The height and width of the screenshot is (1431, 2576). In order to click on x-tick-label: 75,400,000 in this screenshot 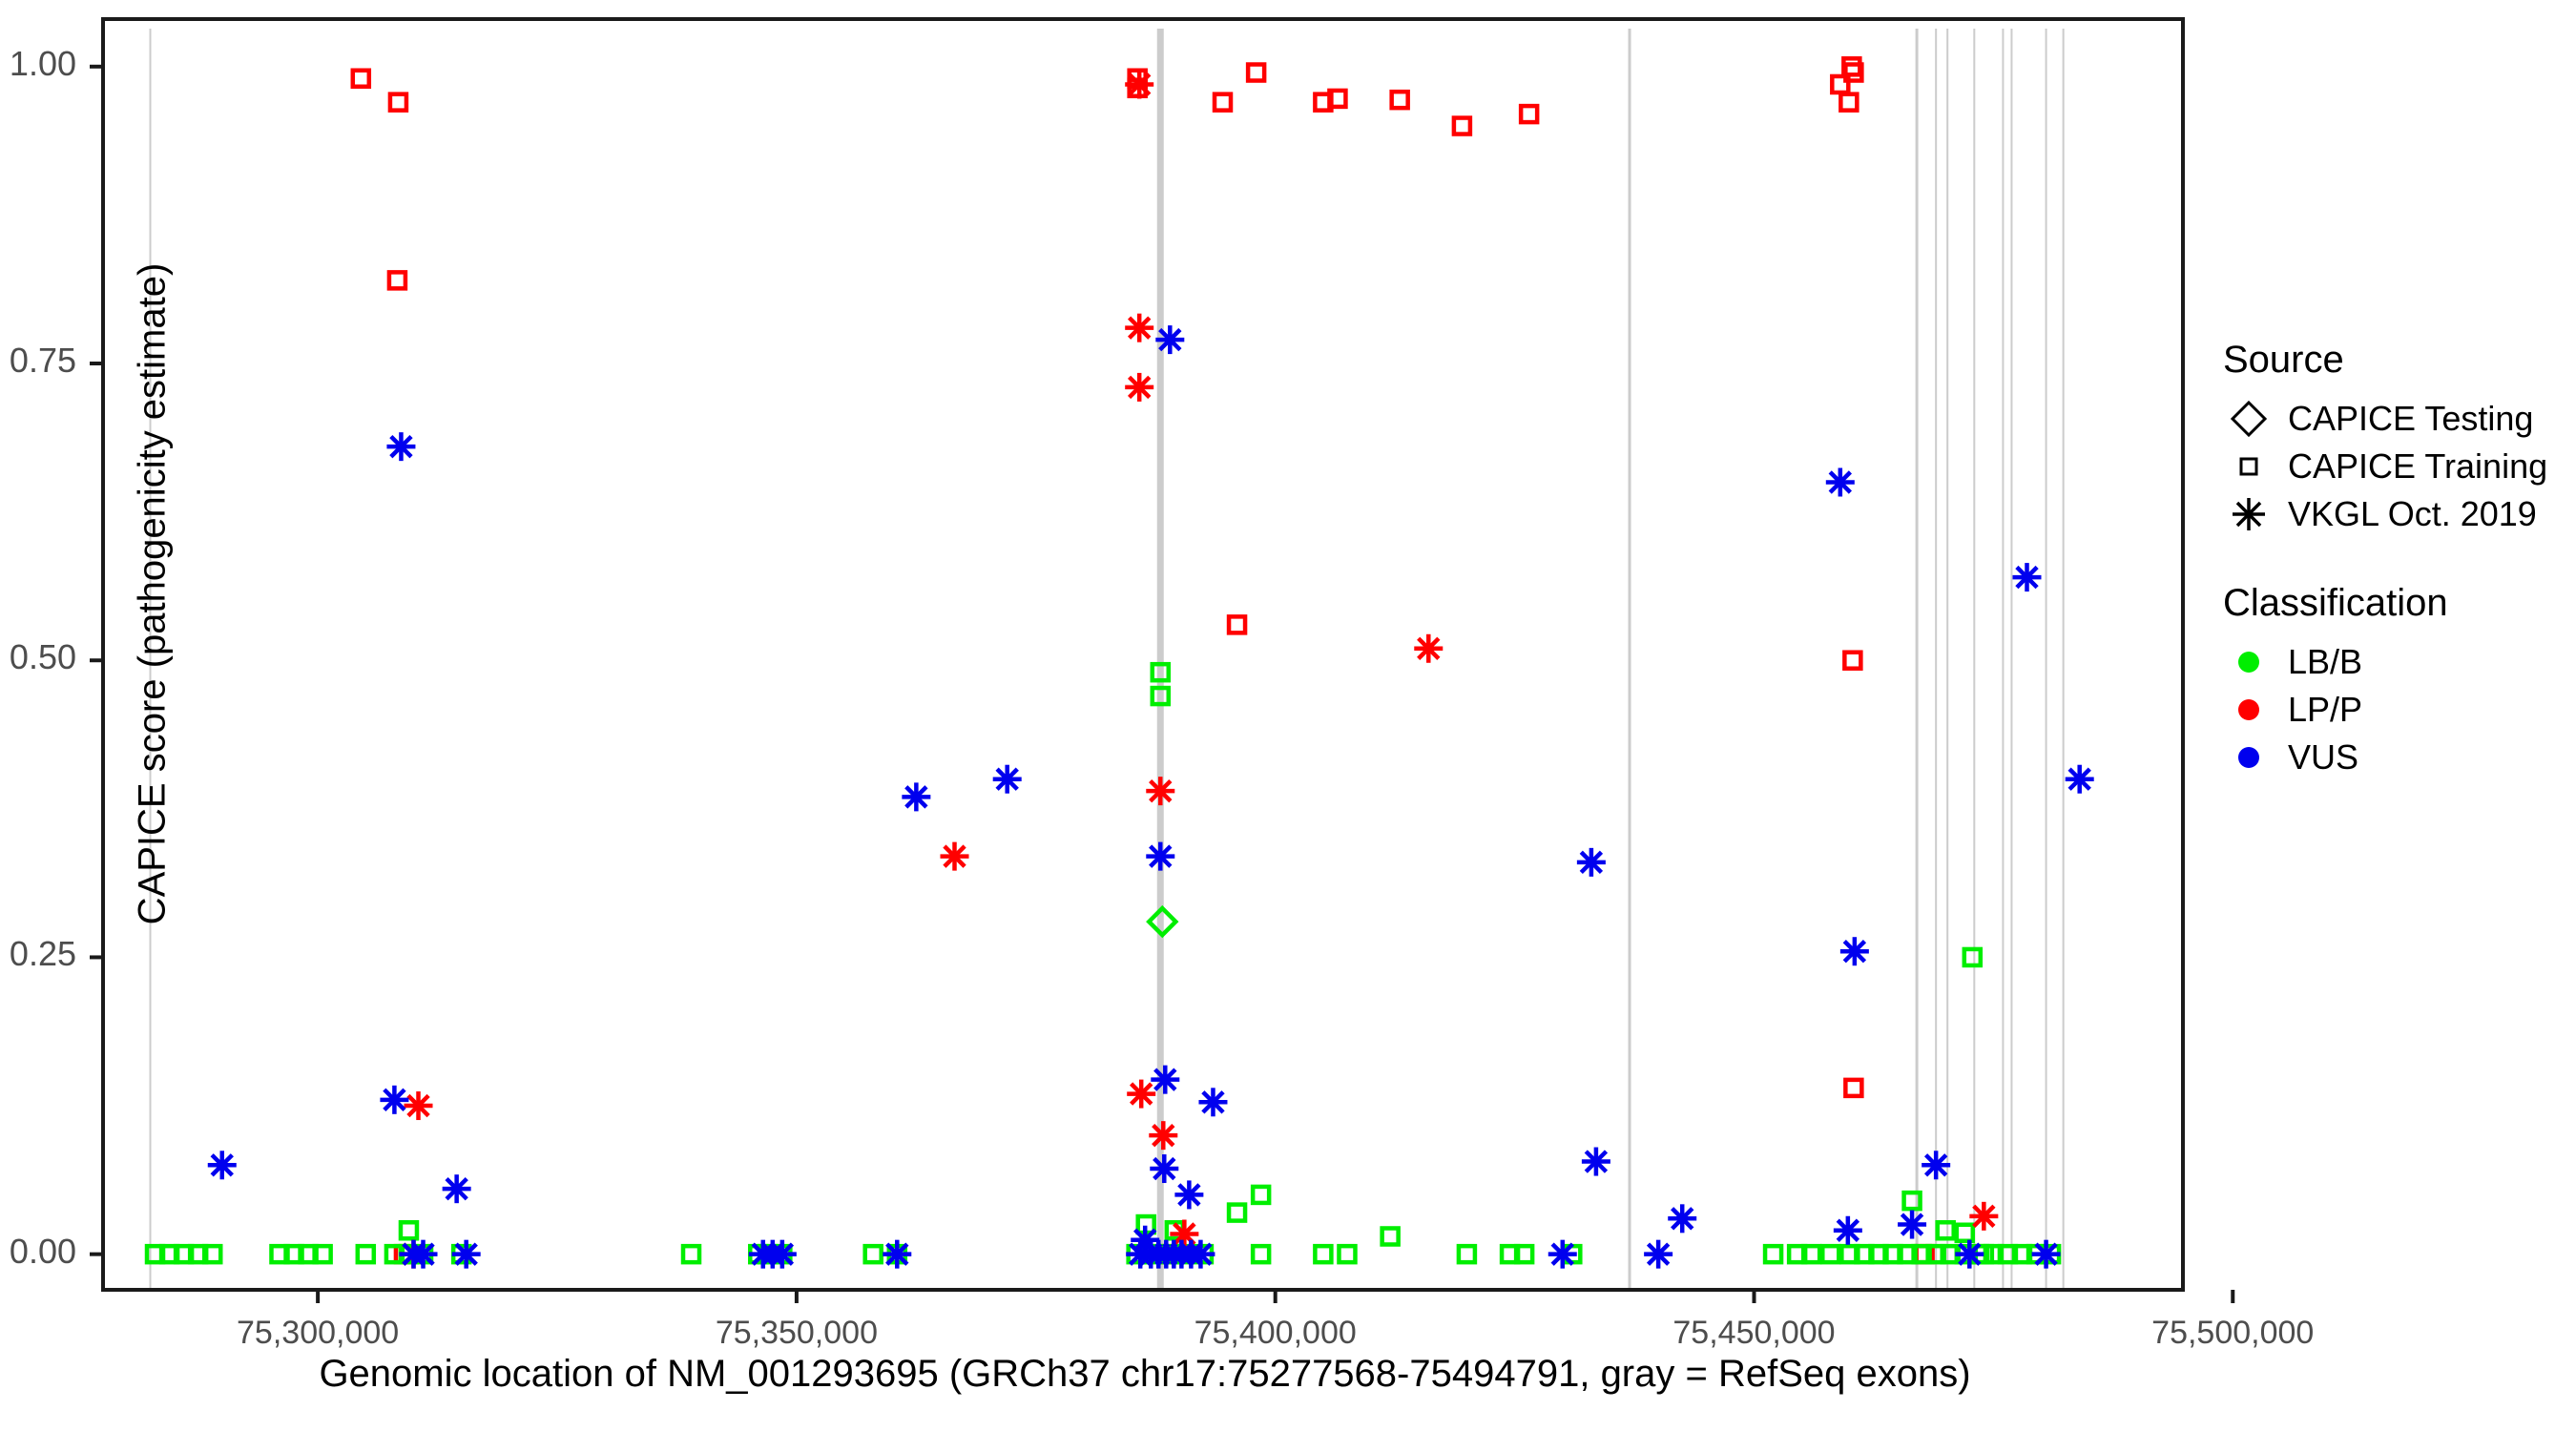, I will do `click(1275, 1333)`.